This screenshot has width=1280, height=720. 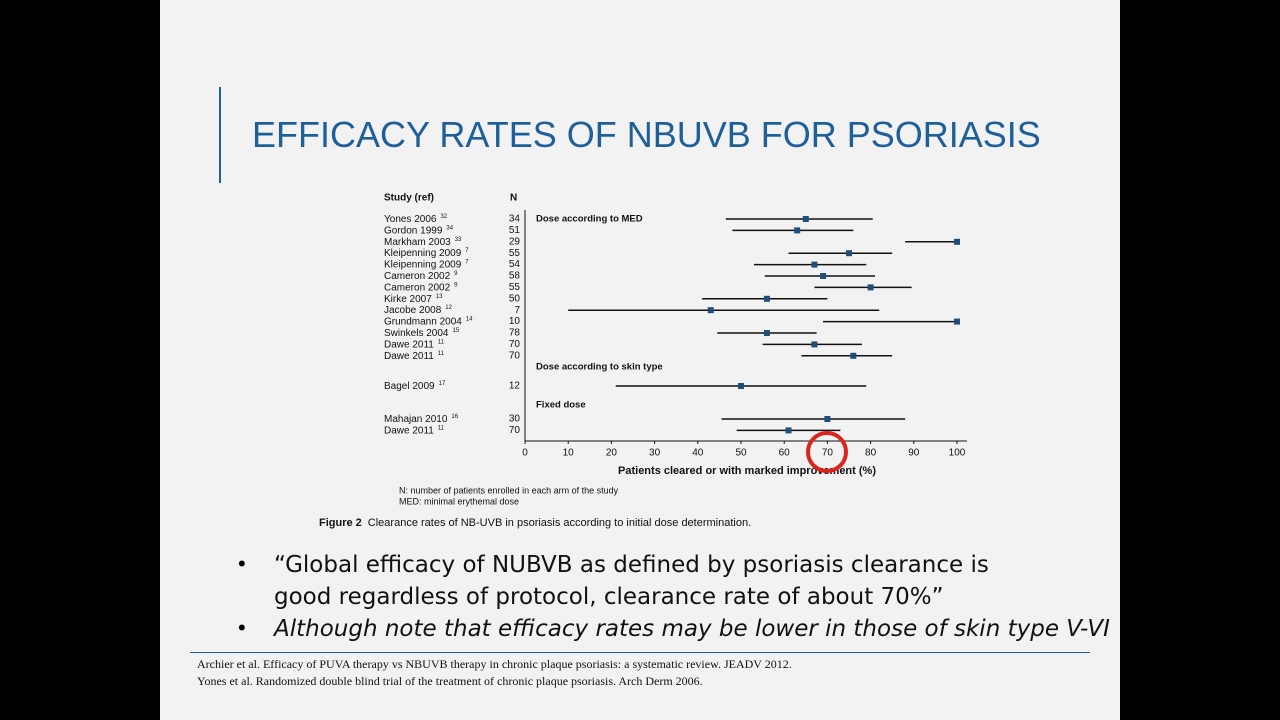 I want to click on study-ref: 16, so click(x=454, y=417).